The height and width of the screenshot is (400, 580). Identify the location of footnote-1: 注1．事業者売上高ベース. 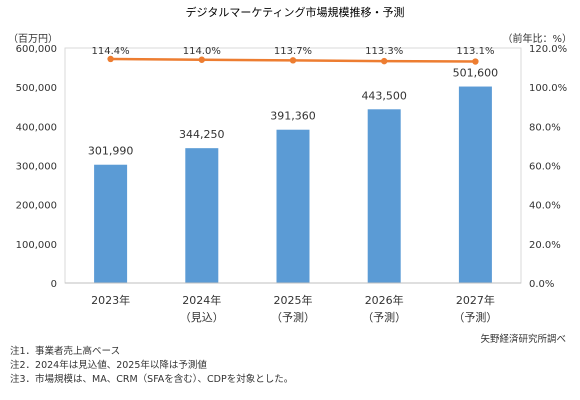
(65, 351).